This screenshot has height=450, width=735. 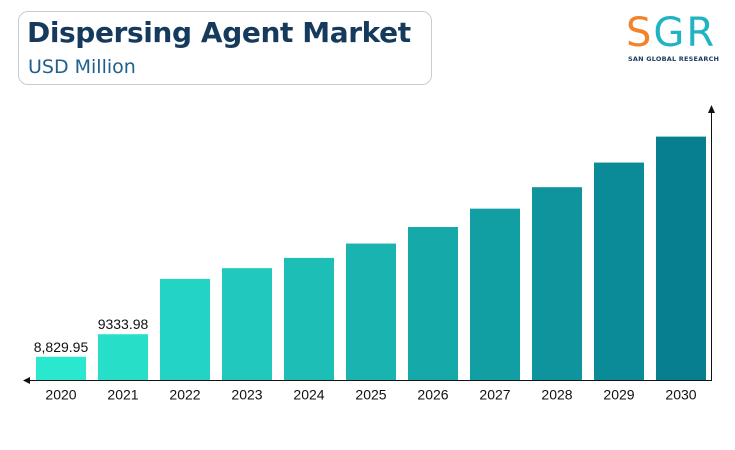 I want to click on logo-letter-s: S, so click(x=640, y=33).